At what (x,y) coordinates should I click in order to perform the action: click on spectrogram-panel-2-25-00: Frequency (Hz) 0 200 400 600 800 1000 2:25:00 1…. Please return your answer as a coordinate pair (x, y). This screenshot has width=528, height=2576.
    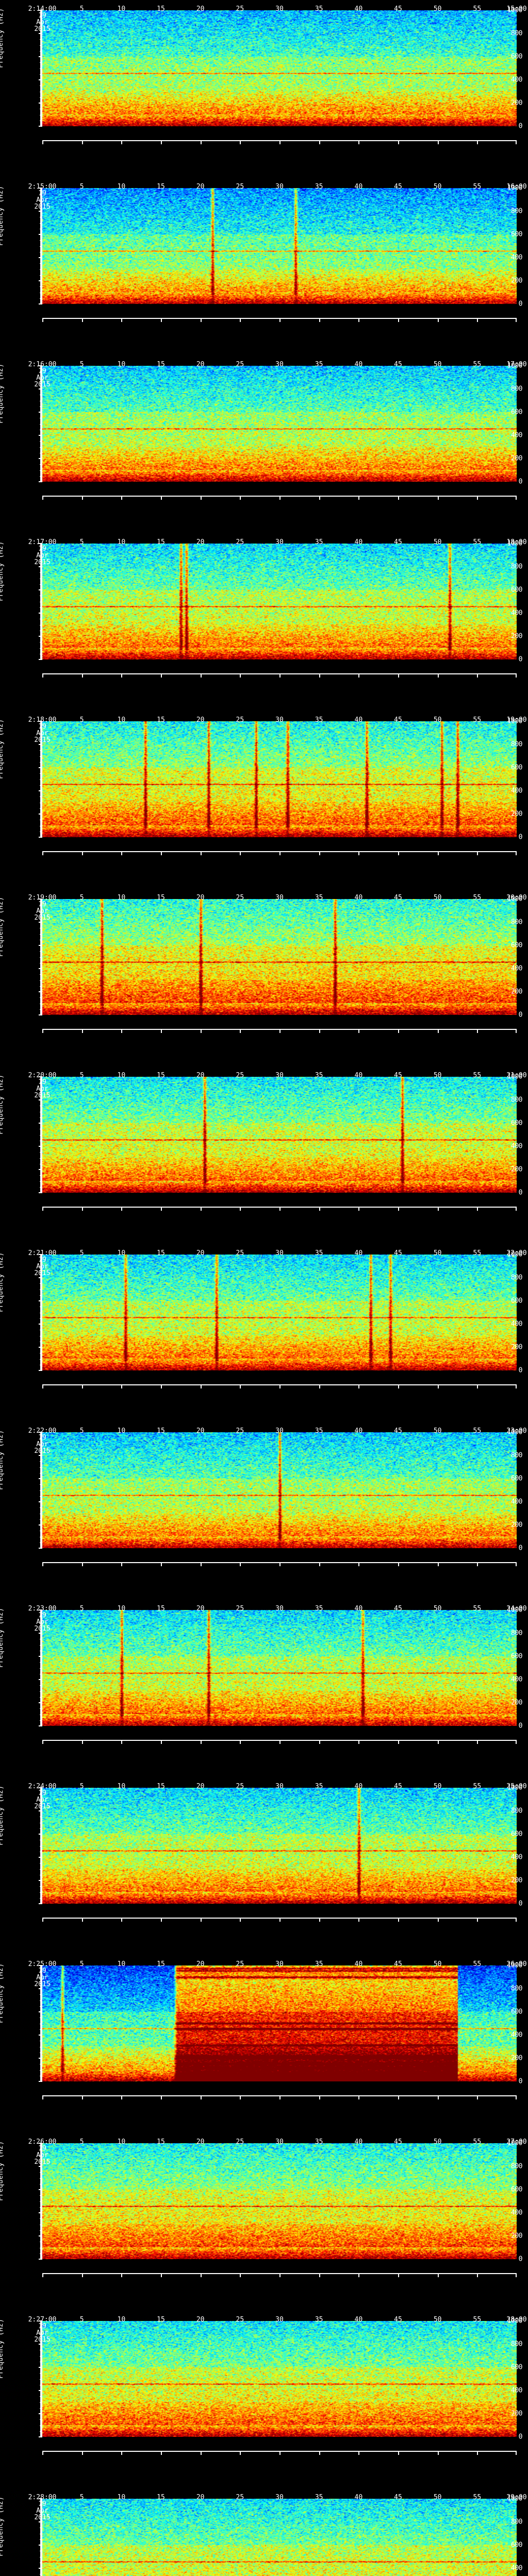
    Looking at the image, I should click on (264, 2044).